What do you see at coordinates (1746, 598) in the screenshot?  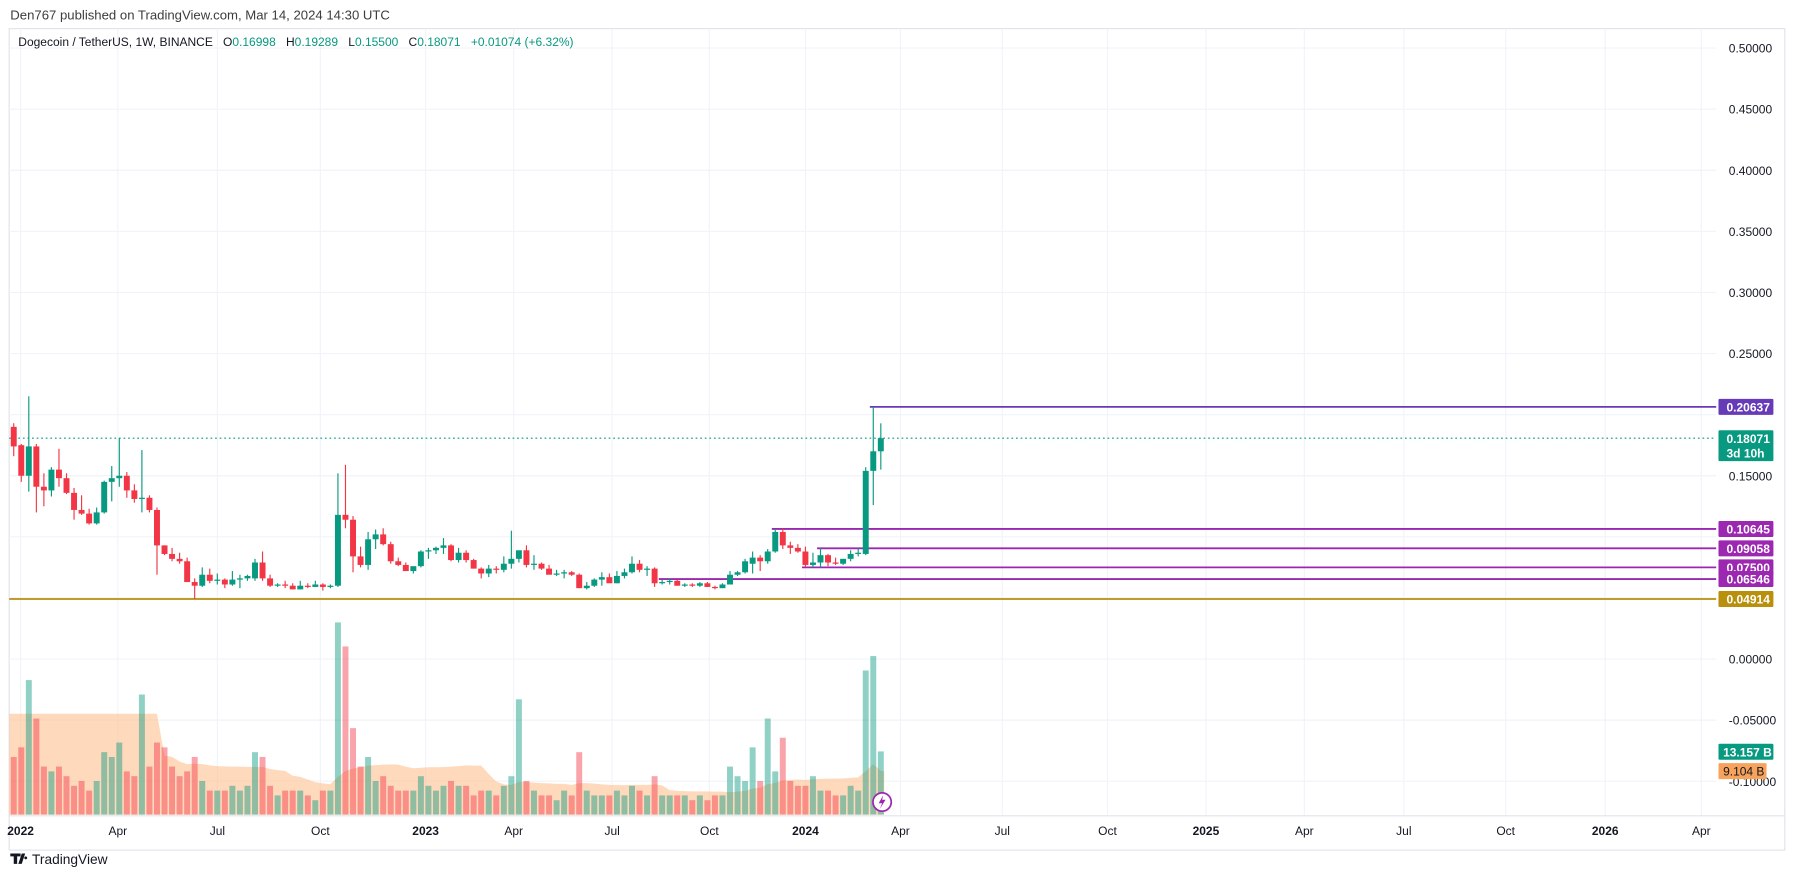 I see `level-price-tag-bg` at bounding box center [1746, 598].